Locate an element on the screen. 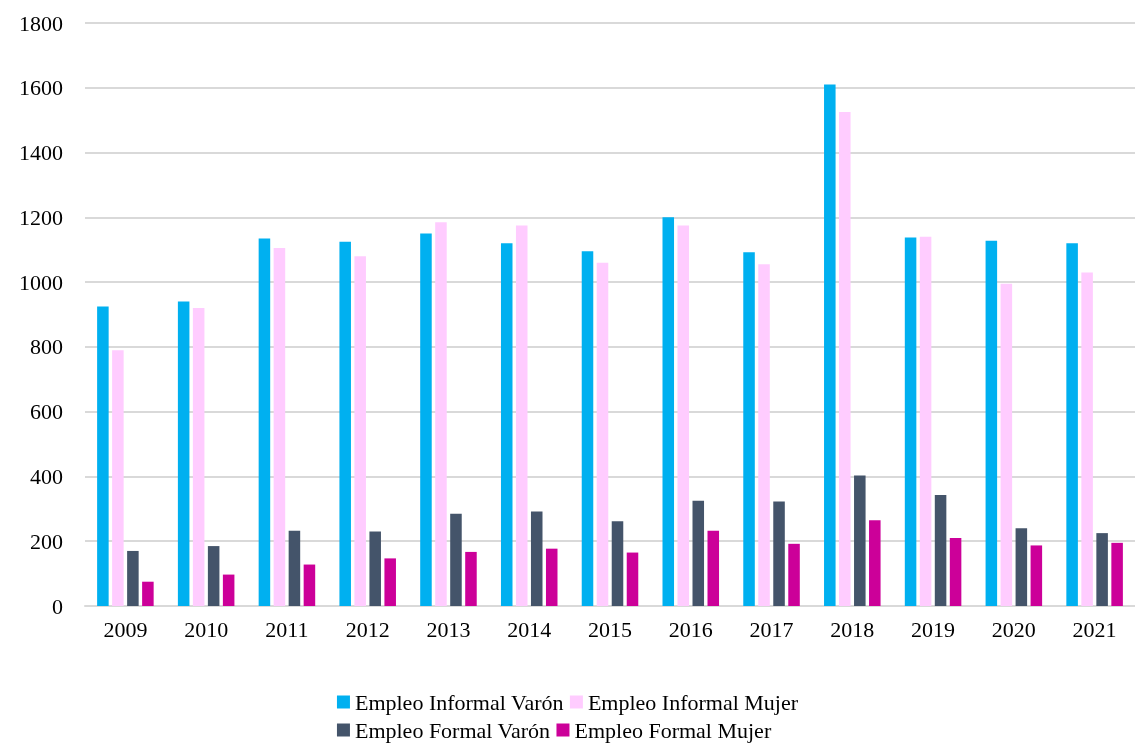 This screenshot has height=749, width=1135. y-tick-label: 1200 is located at coordinates (41, 217).